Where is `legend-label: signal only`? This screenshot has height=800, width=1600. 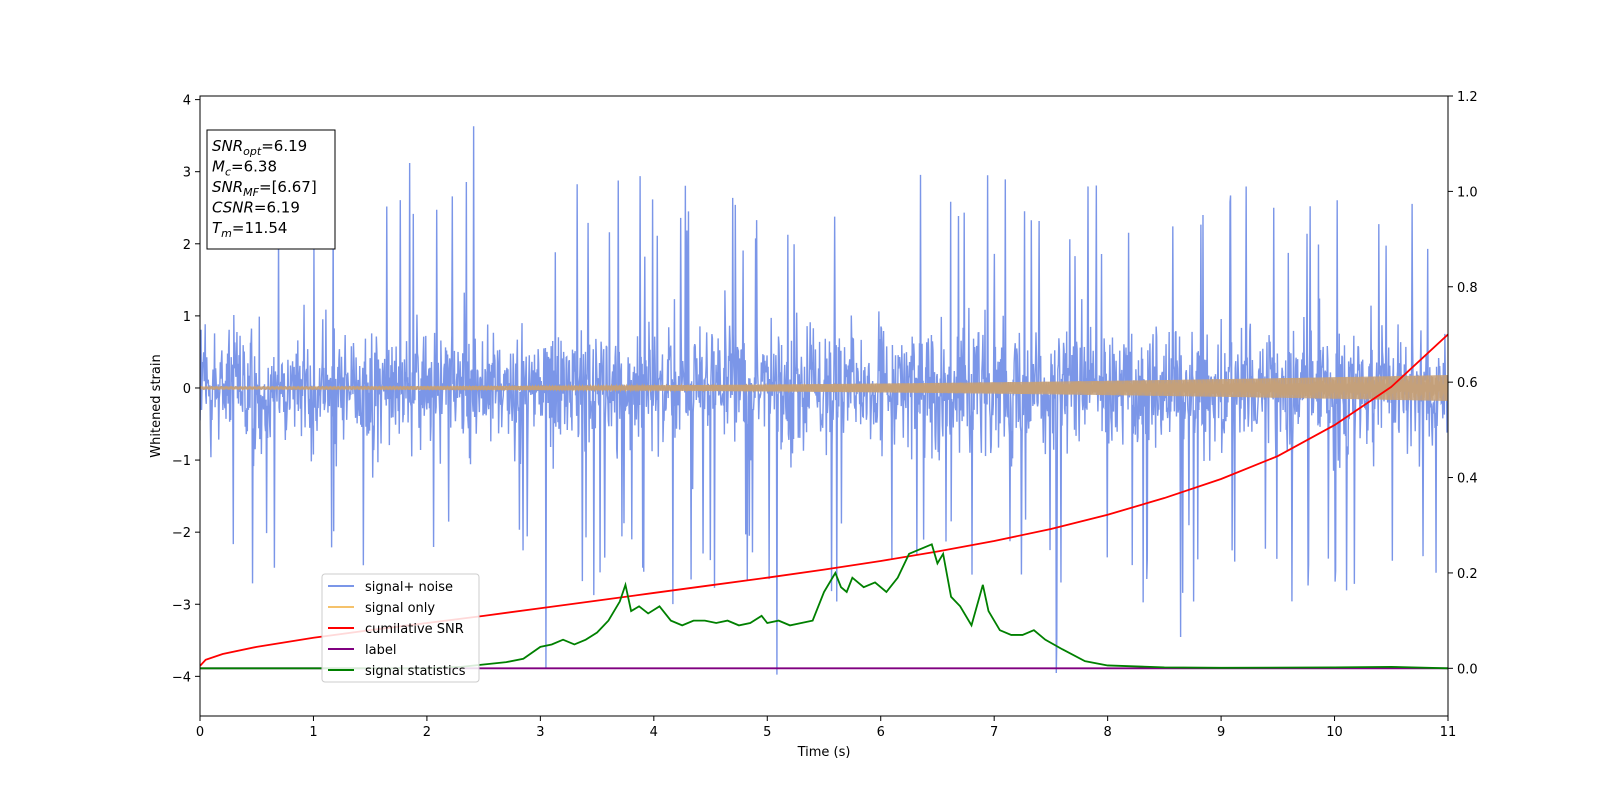 legend-label: signal only is located at coordinates (400, 608).